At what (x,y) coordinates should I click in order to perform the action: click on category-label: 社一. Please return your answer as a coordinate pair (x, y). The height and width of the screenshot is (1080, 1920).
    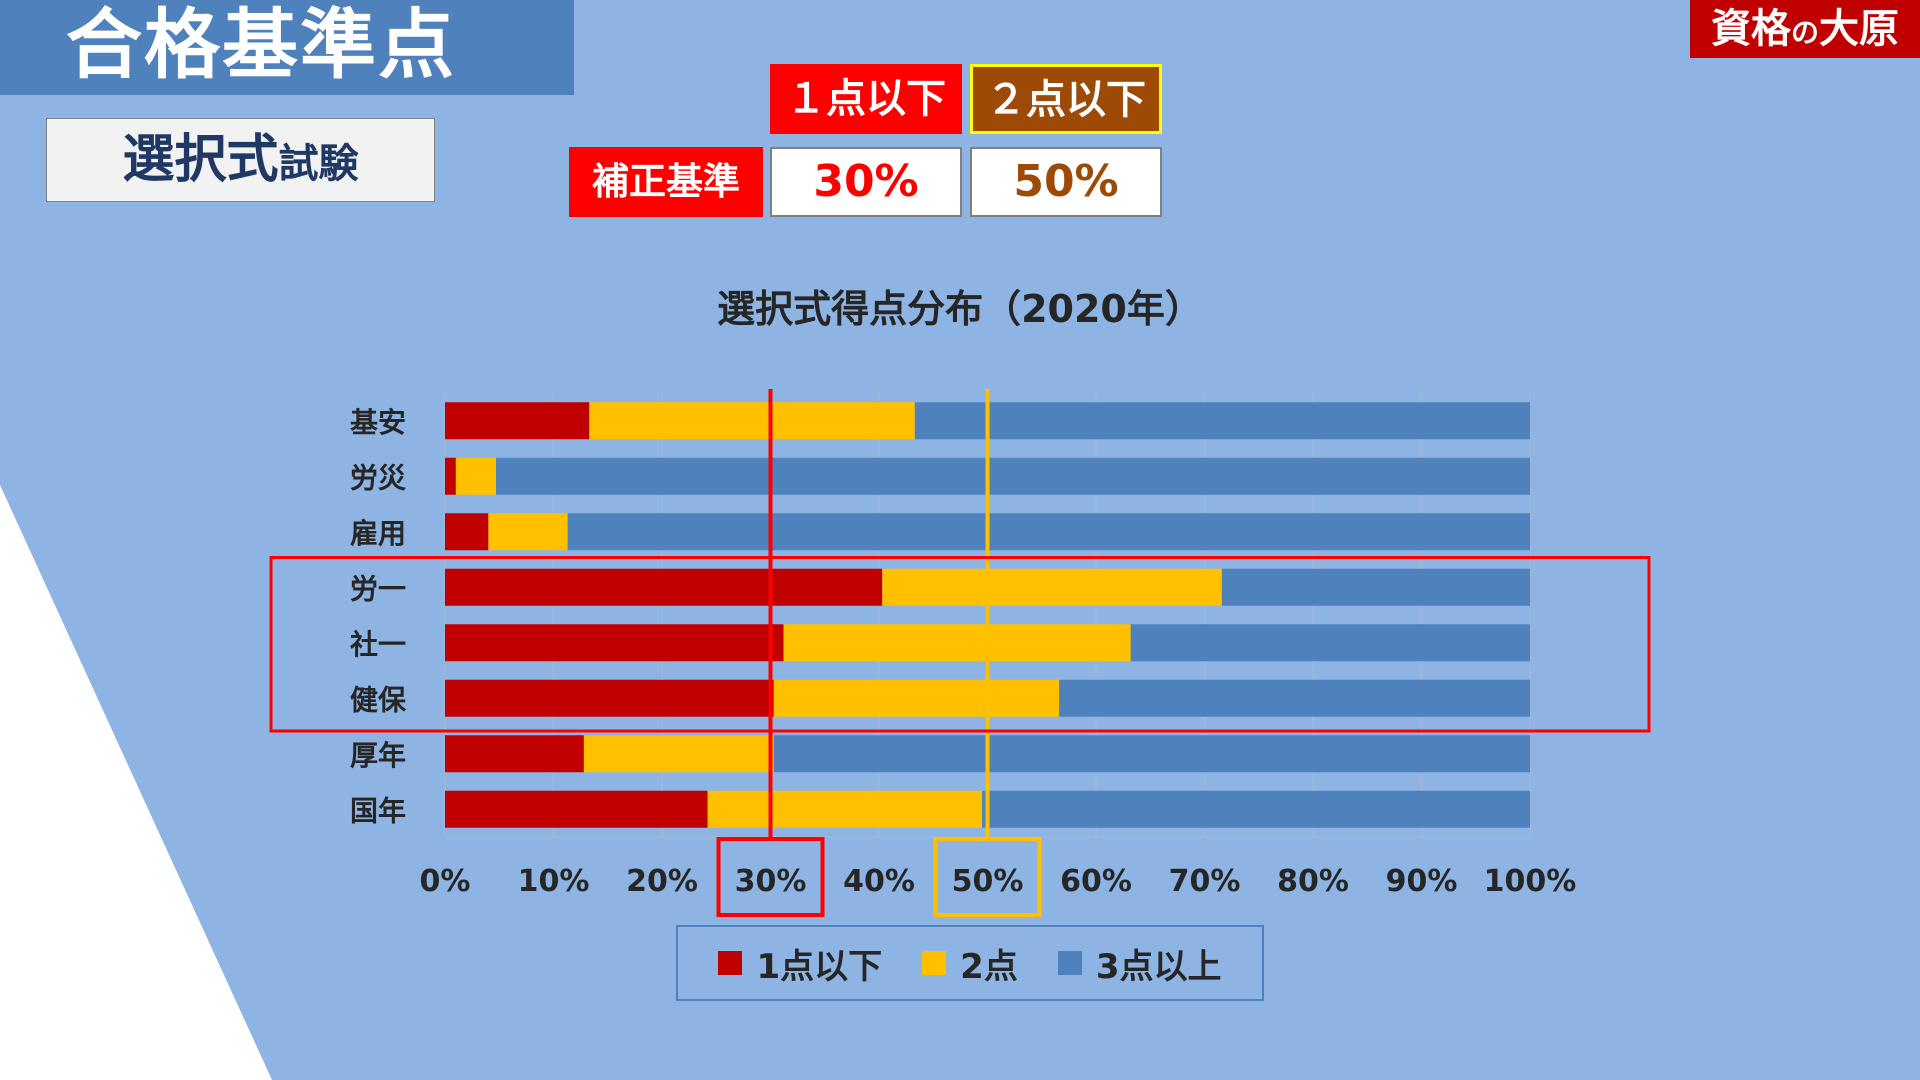
    Looking at the image, I should click on (378, 644).